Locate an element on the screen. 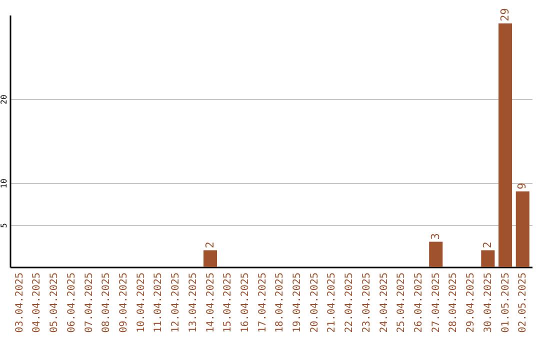 Image resolution: width=540 pixels, height=340 pixels. x-tick-label: 26.04.2025 is located at coordinates (419, 302).